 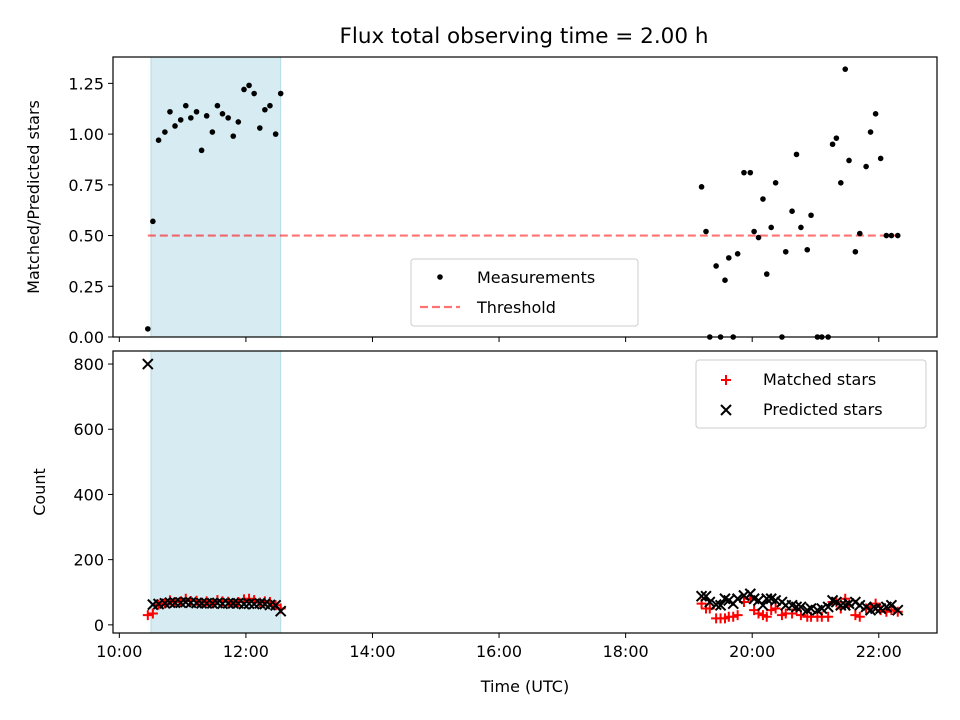 I want to click on y-tick-label: 0, so click(x=99, y=625).